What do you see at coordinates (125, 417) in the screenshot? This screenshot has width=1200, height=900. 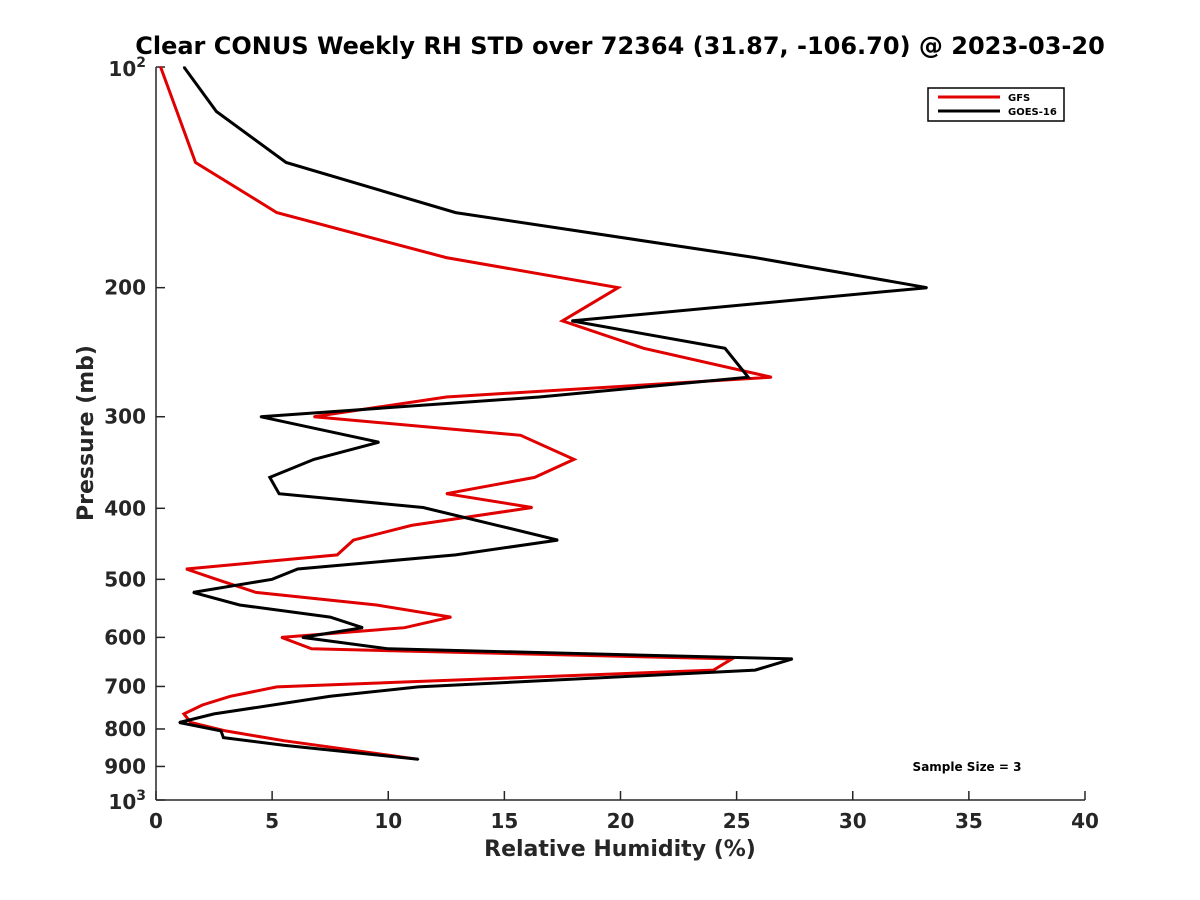 I see `y-tick-label: 300` at bounding box center [125, 417].